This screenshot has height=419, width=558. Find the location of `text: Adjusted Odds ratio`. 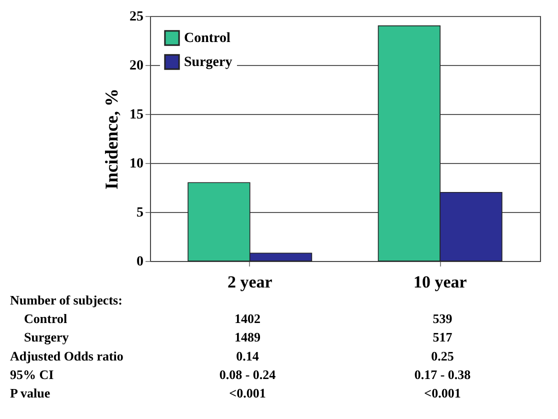

text: Adjusted Odds ratio is located at coordinates (67, 356).